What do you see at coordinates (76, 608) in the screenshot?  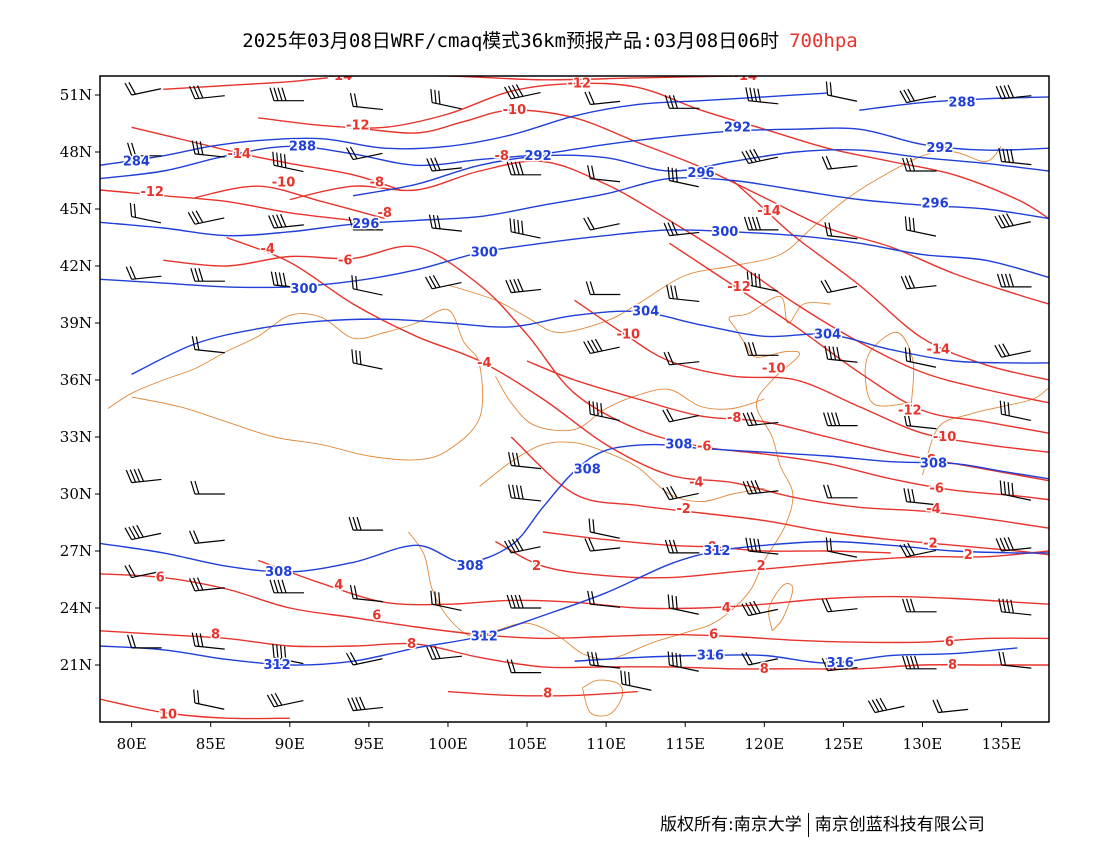 I see `y-tick-label: 24N` at bounding box center [76, 608].